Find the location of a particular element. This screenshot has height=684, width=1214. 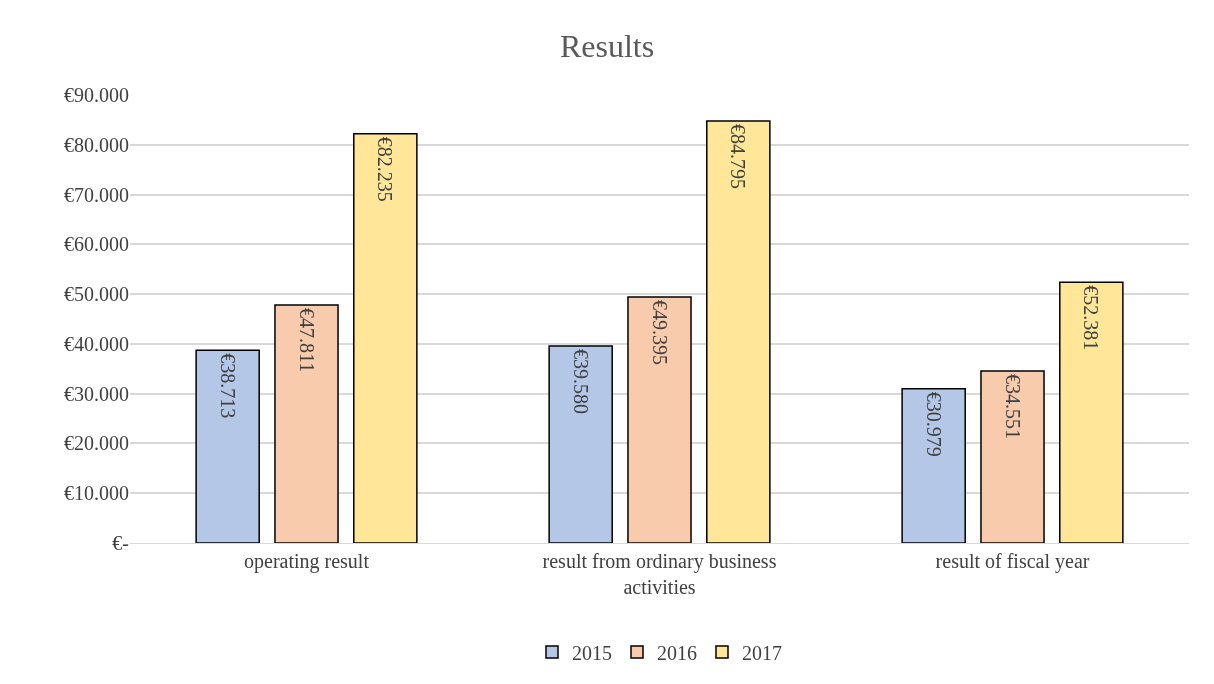

legend-label: 2017 is located at coordinates (762, 652).